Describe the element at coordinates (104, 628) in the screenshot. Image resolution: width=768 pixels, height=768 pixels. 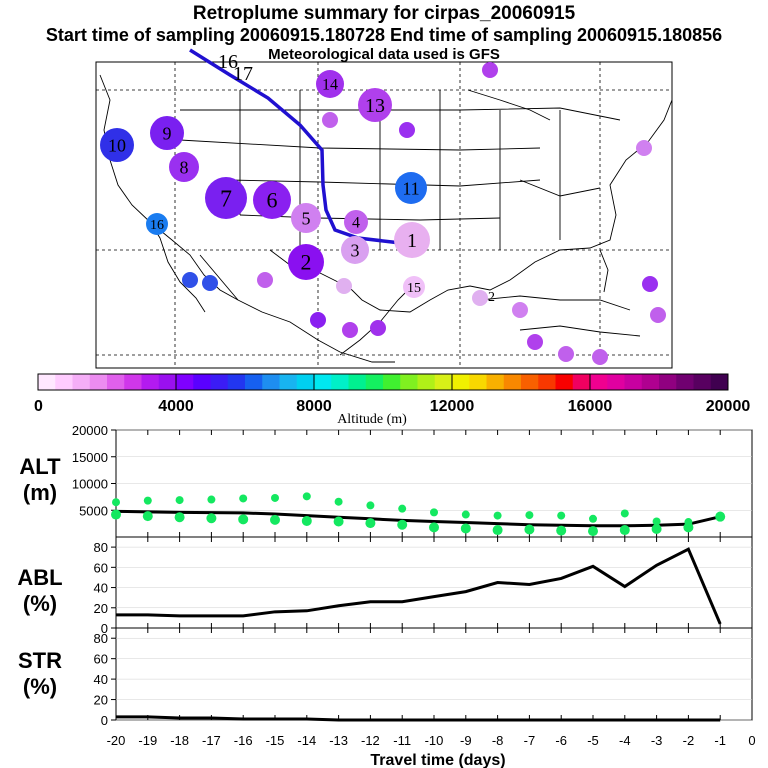
I see `y-tick-label: 0` at that location.